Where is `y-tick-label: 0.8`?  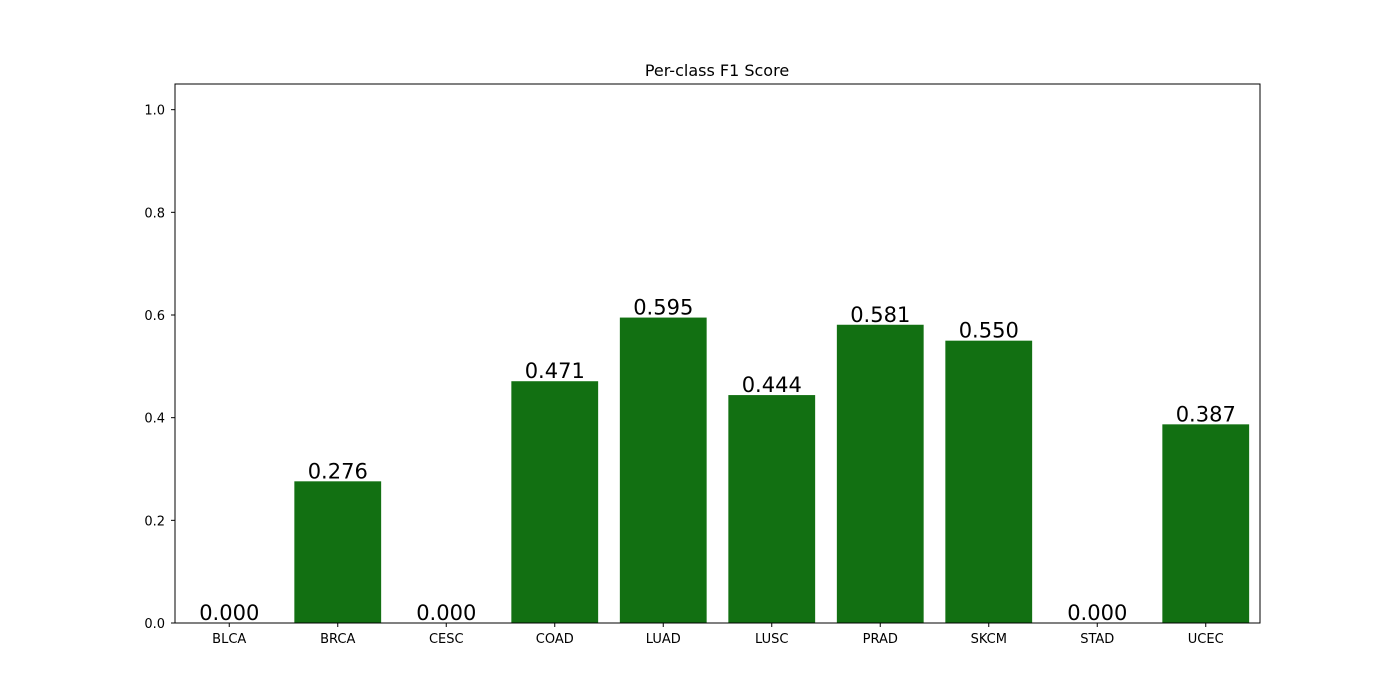 y-tick-label: 0.8 is located at coordinates (154, 213).